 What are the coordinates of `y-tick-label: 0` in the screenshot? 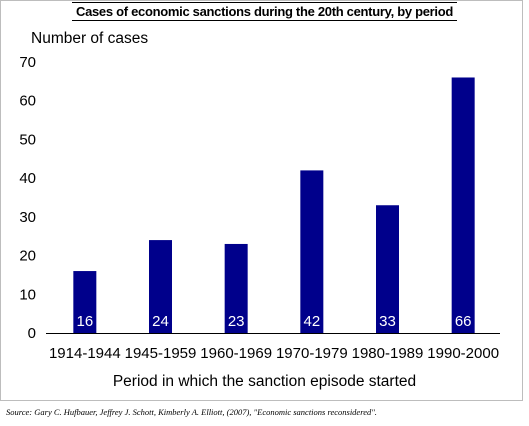 It's located at (32, 333).